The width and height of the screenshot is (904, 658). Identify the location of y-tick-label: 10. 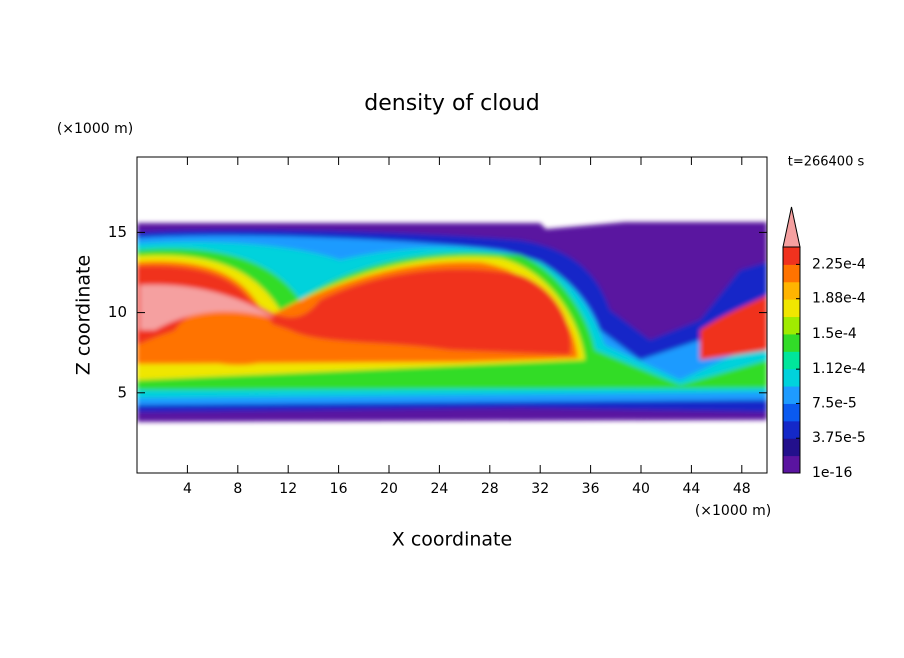
(117, 312).